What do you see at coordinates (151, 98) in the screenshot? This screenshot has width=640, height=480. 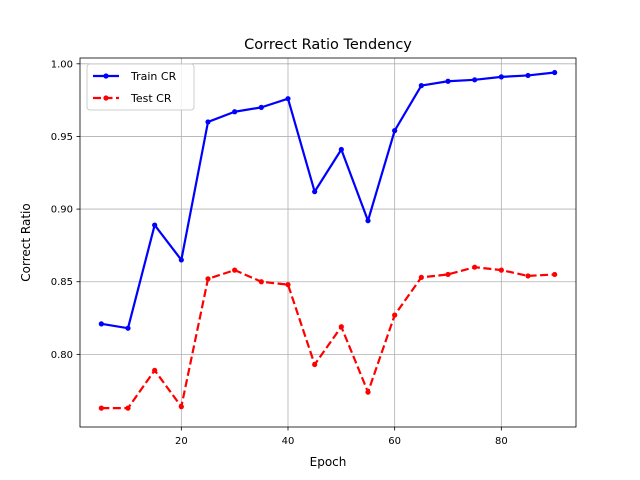 I see `legend-label-1: Test CR` at bounding box center [151, 98].